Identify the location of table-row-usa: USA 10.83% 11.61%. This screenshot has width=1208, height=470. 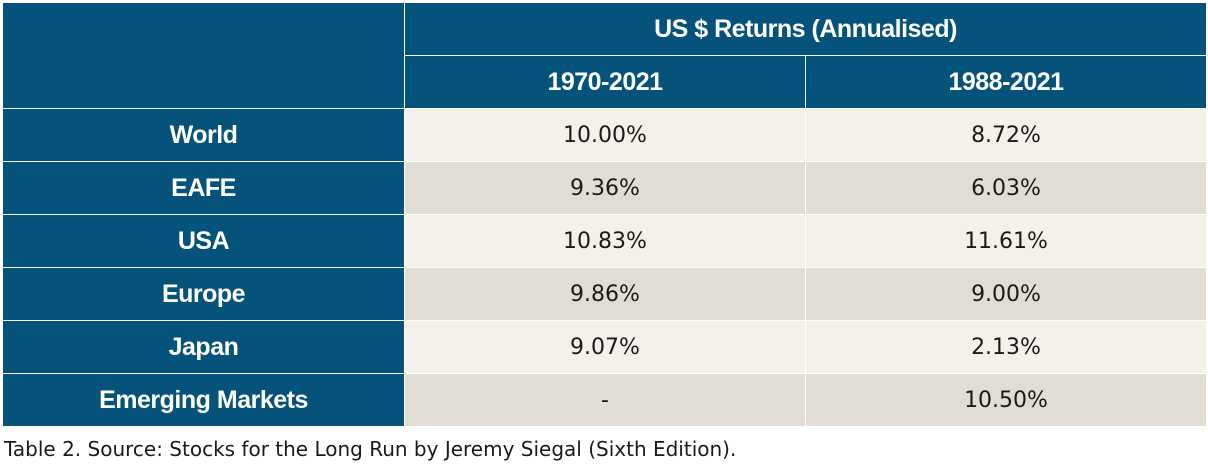
(605, 241).